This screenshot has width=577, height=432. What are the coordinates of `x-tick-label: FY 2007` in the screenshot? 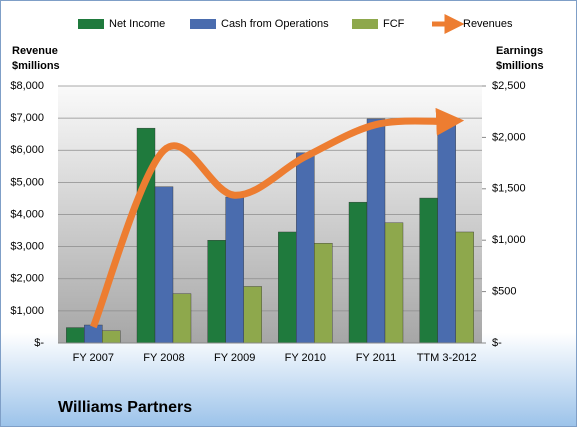 It's located at (93, 358).